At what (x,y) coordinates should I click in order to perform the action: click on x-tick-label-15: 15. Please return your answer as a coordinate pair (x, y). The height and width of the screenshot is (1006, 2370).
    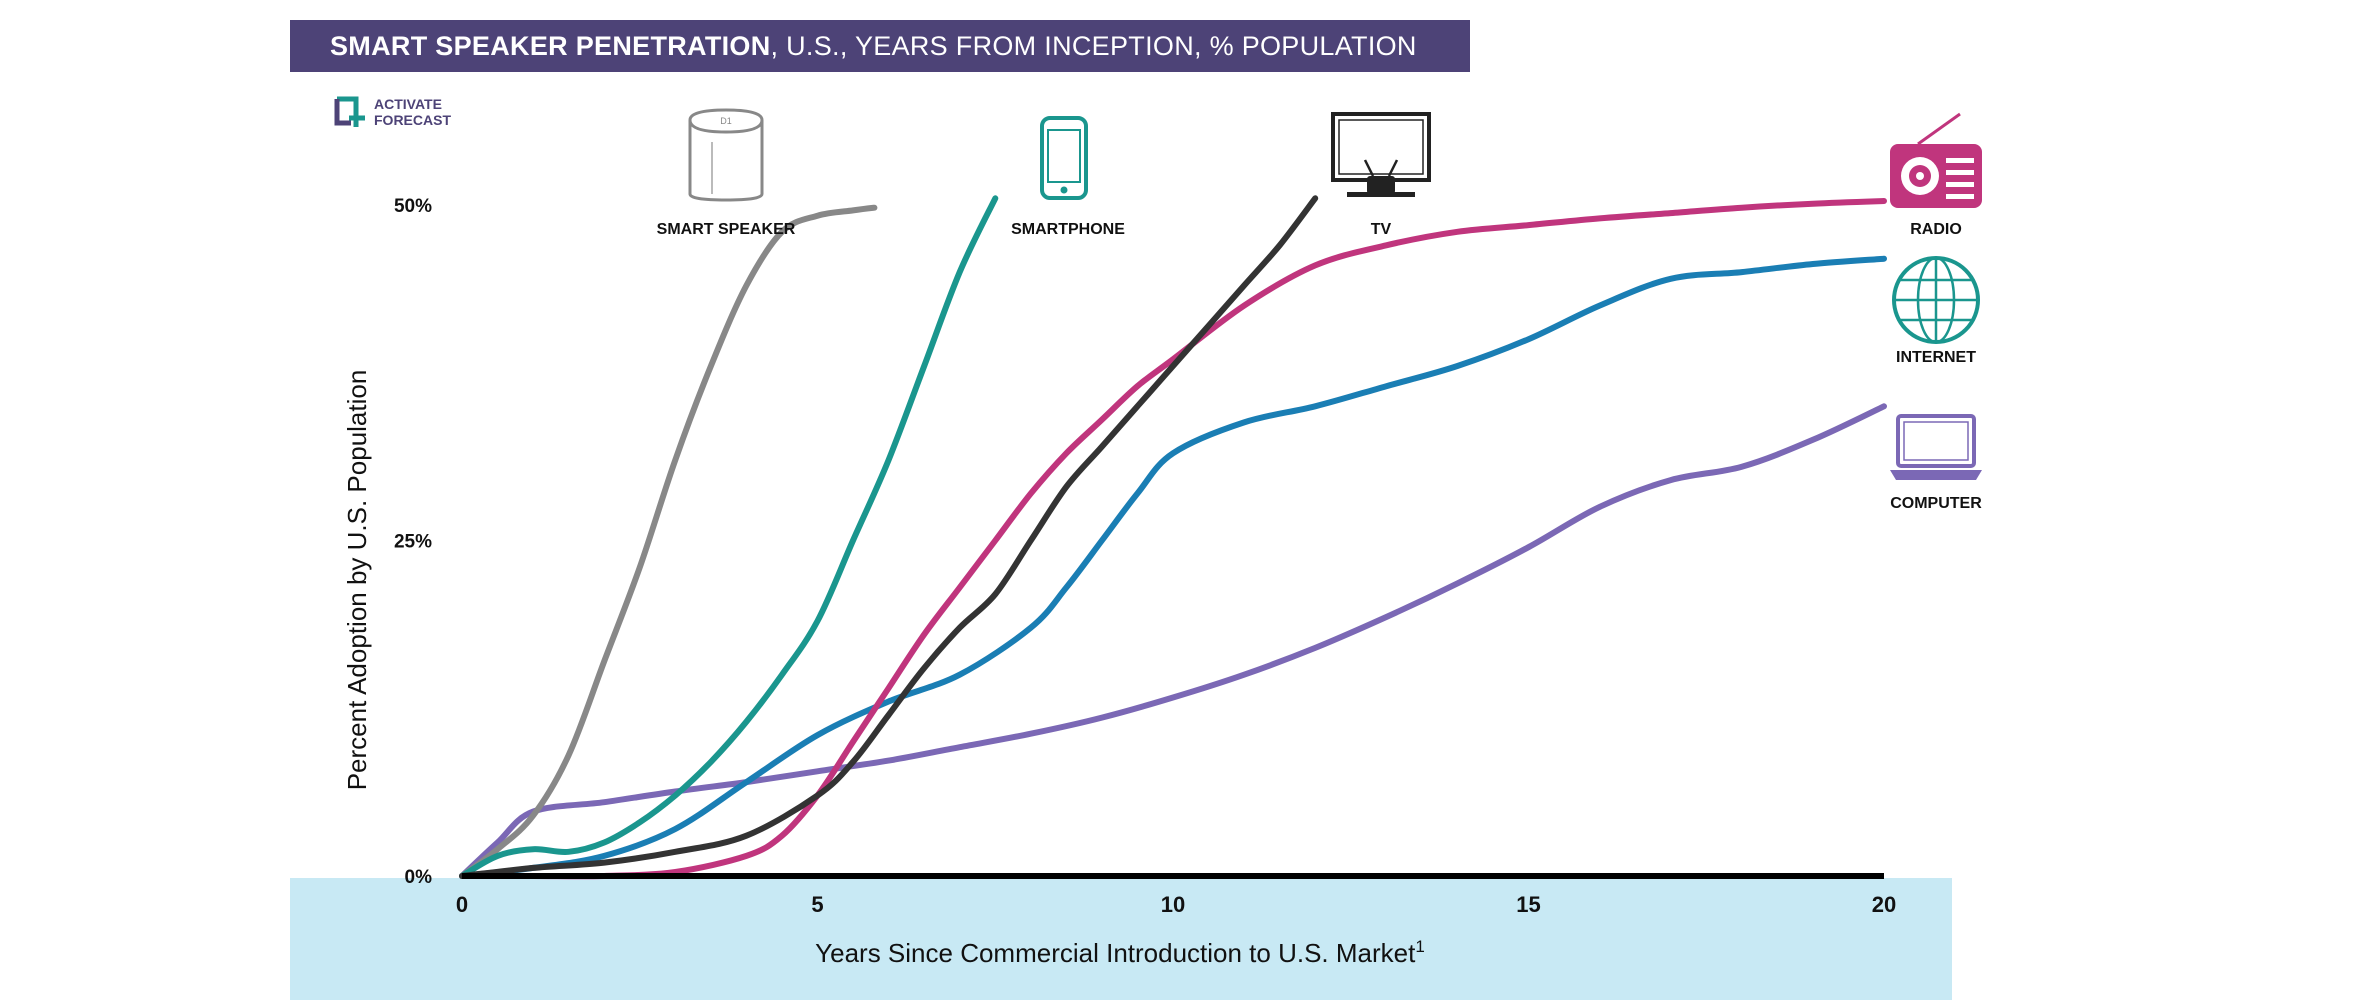
    Looking at the image, I should click on (1528, 904).